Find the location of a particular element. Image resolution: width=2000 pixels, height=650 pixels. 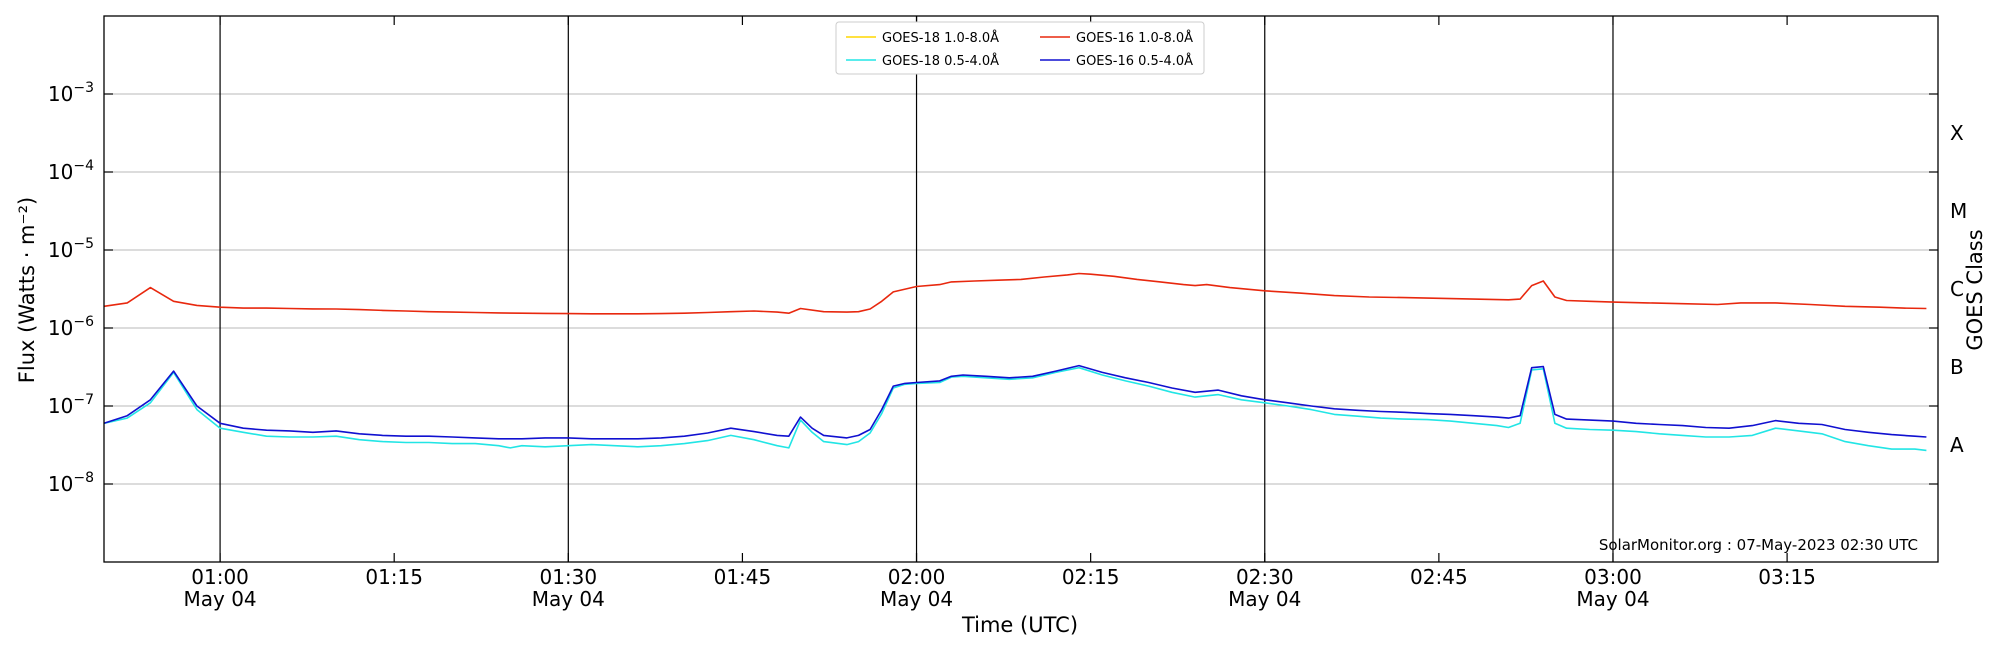

y-axis-title: Flux (Watts · m⁻²) is located at coordinates (27, 290).